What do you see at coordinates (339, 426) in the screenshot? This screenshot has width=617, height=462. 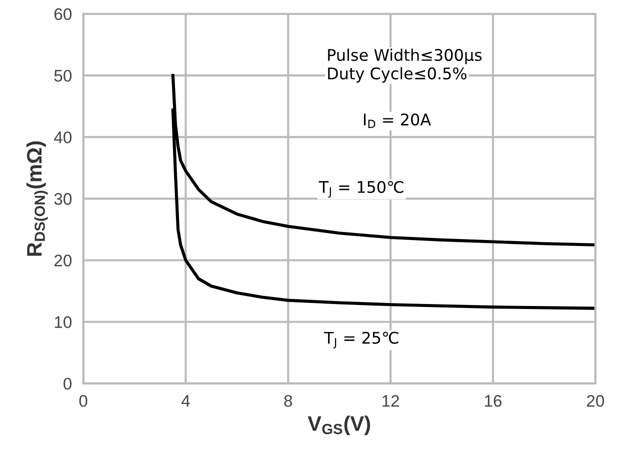 I see `x-axis-title: V$_{GS}$(V)` at bounding box center [339, 426].